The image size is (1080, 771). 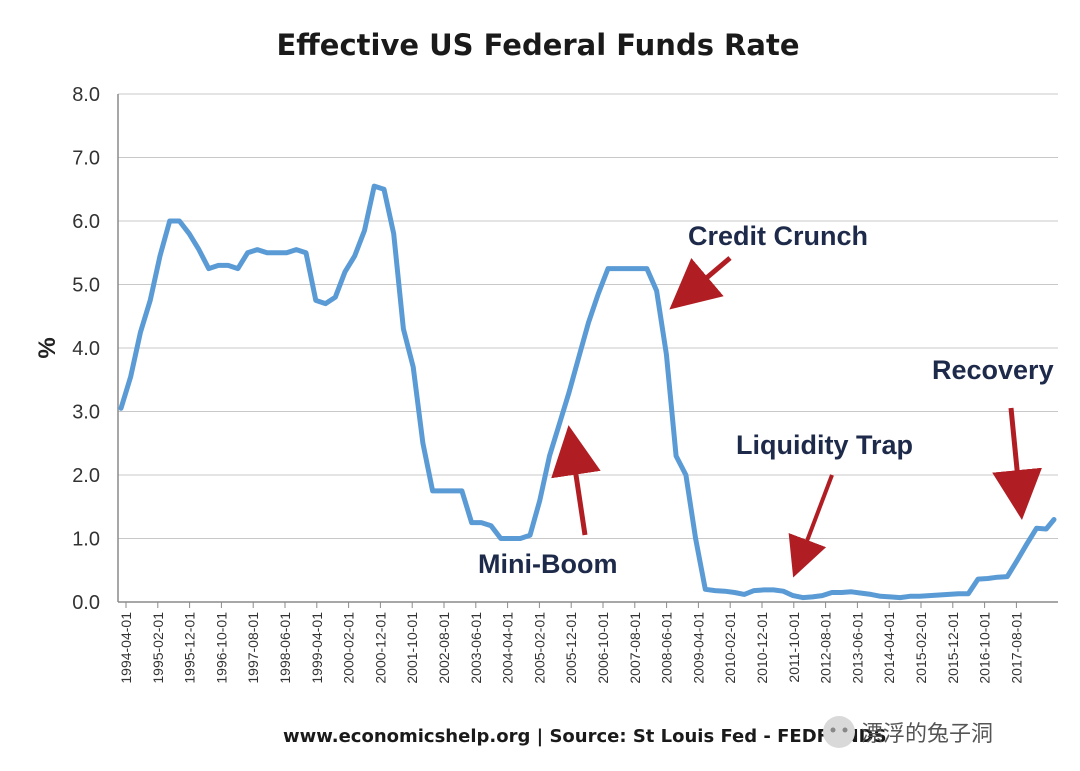 I want to click on x-tick-label: 2014-04-01, so click(x=889, y=648).